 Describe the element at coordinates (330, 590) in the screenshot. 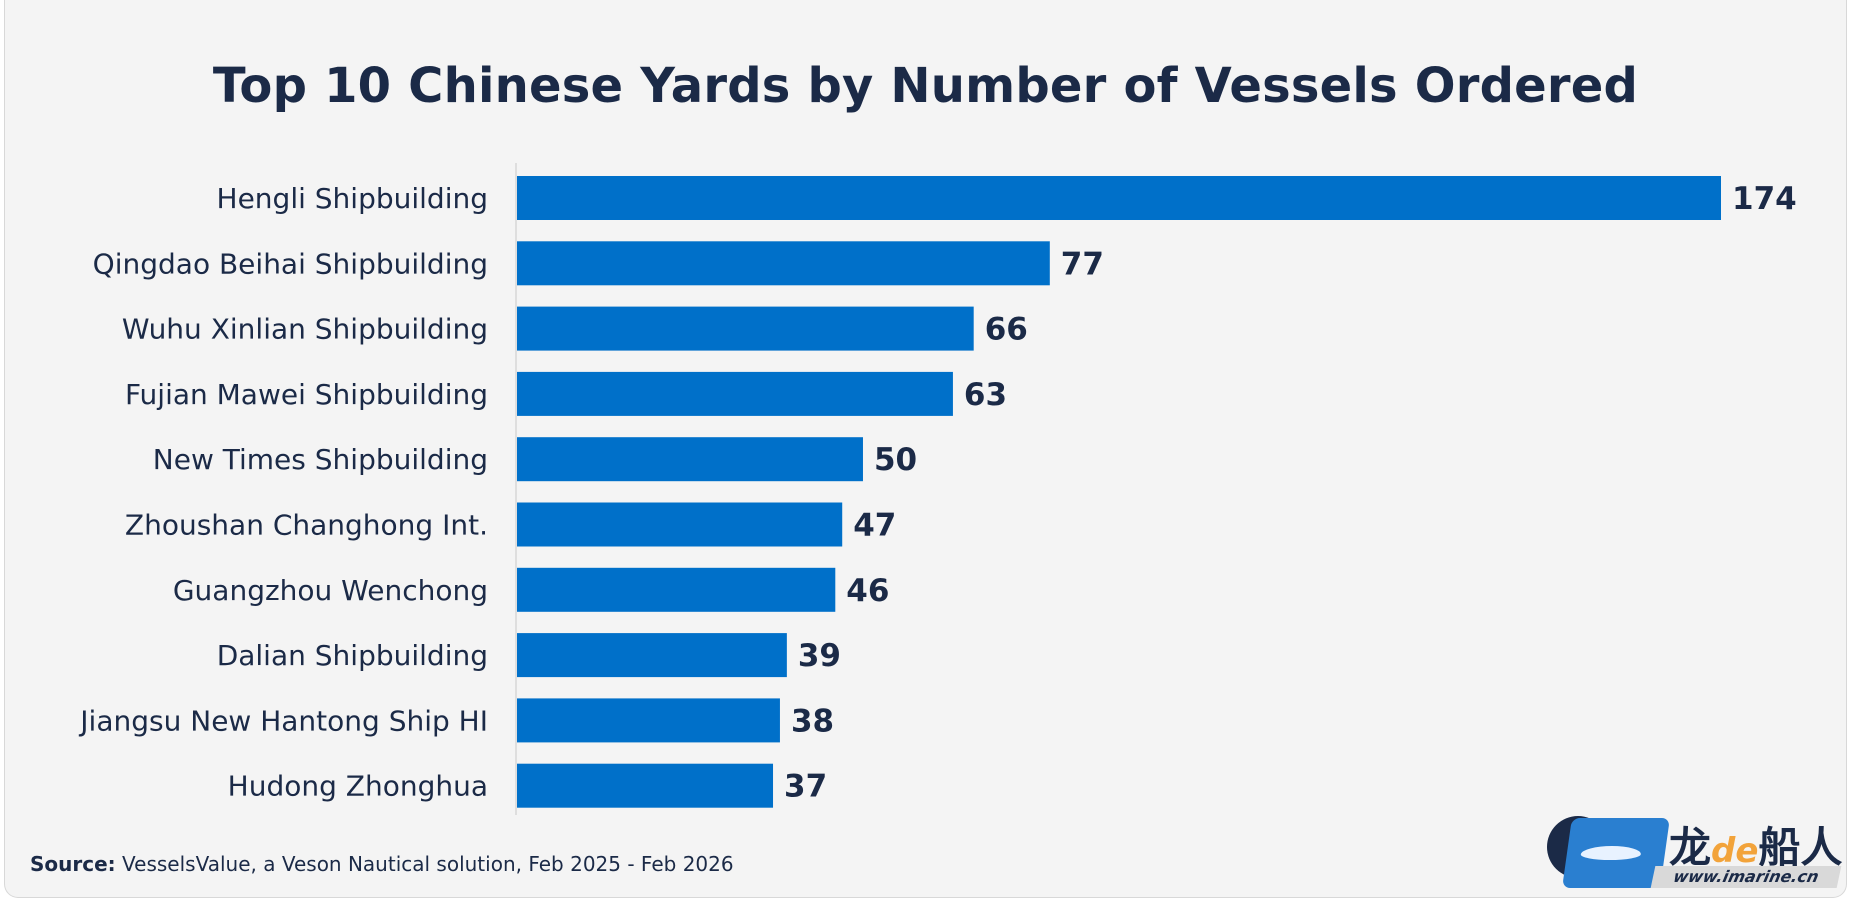

I see `category-label: Guangzhou Wenchong` at that location.